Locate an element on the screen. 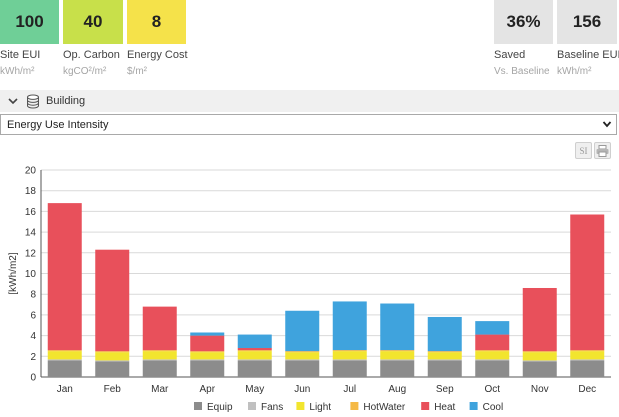 The width and height of the screenshot is (619, 417). metric-unit: Vs. Baseline is located at coordinates (522, 71).